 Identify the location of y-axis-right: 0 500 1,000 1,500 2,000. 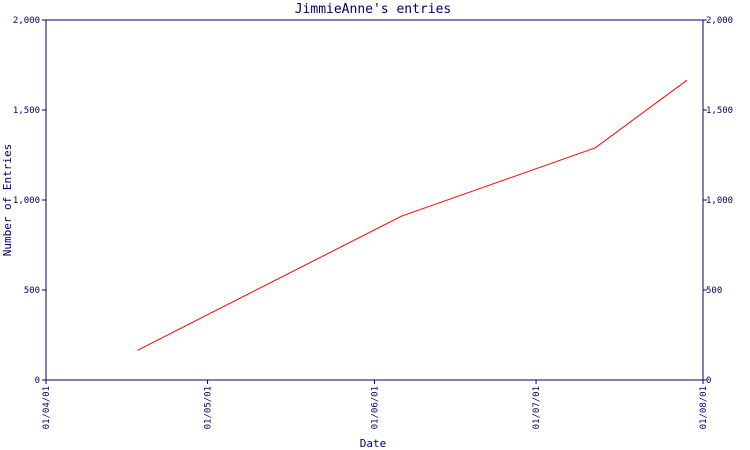
(718, 201).